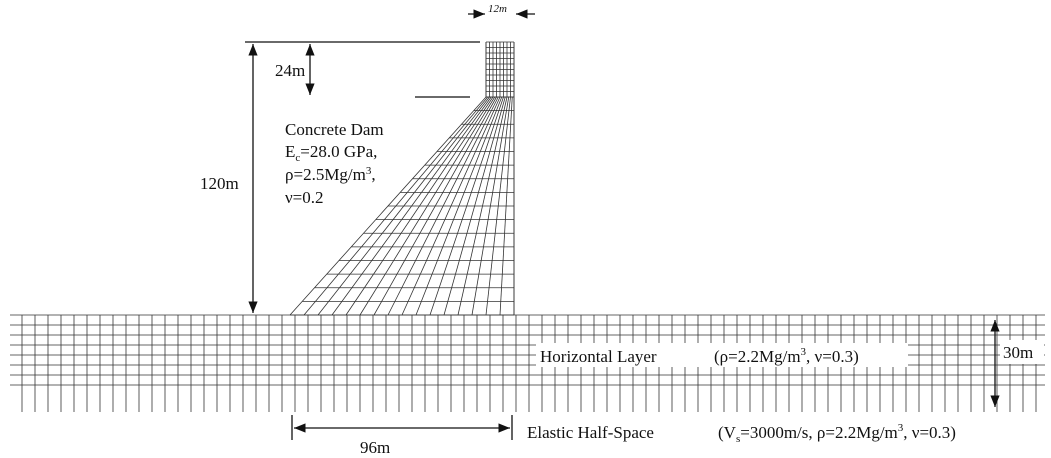  I want to click on dam-label: Concrete Dam, so click(334, 129).